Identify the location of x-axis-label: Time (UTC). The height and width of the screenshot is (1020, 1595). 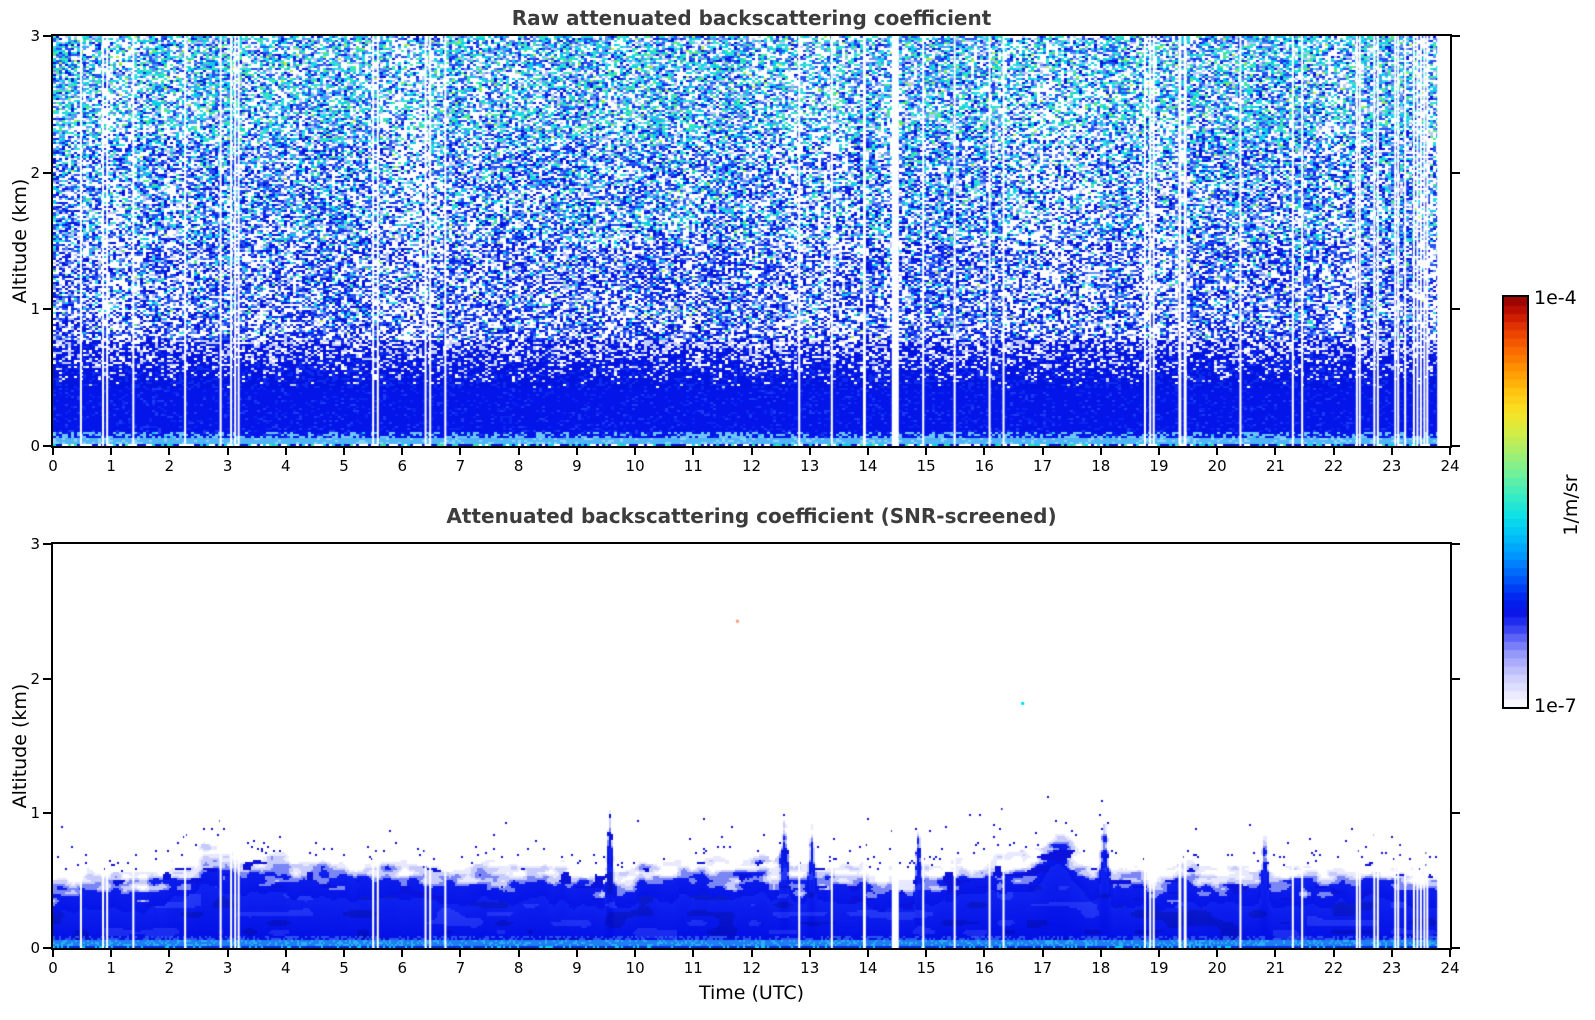
(751, 993).